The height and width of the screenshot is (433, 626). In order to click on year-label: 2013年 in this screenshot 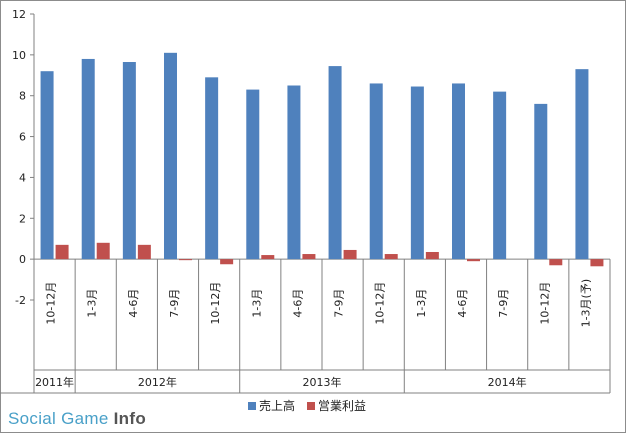, I will do `click(322, 382)`.